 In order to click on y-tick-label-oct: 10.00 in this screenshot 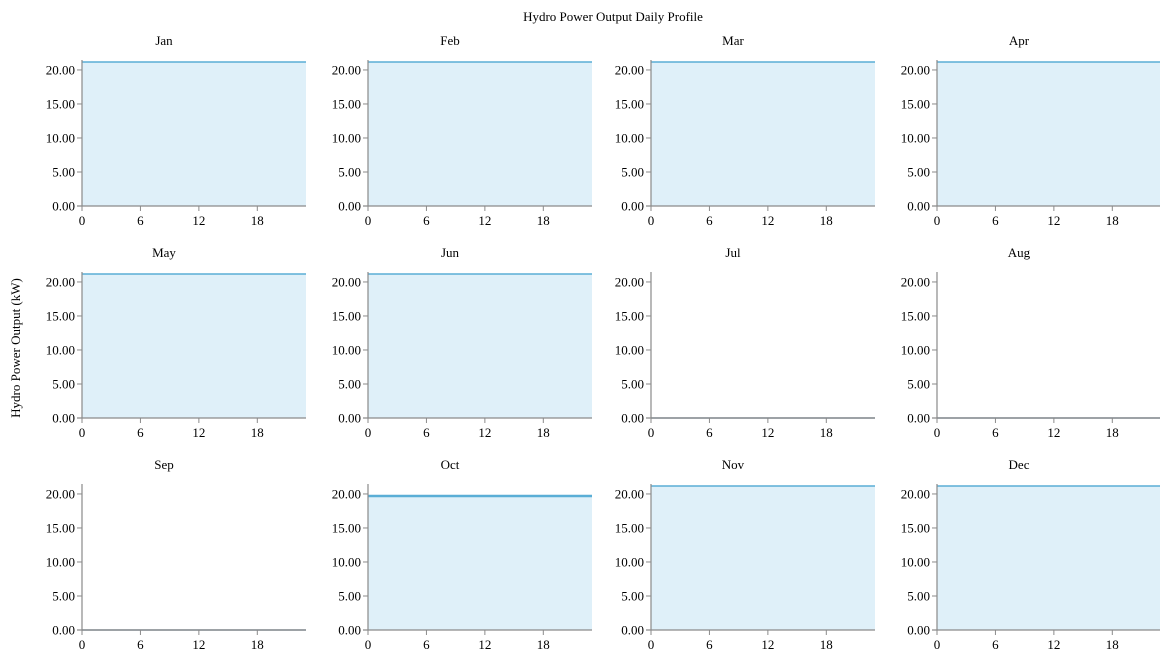, I will do `click(346, 561)`.